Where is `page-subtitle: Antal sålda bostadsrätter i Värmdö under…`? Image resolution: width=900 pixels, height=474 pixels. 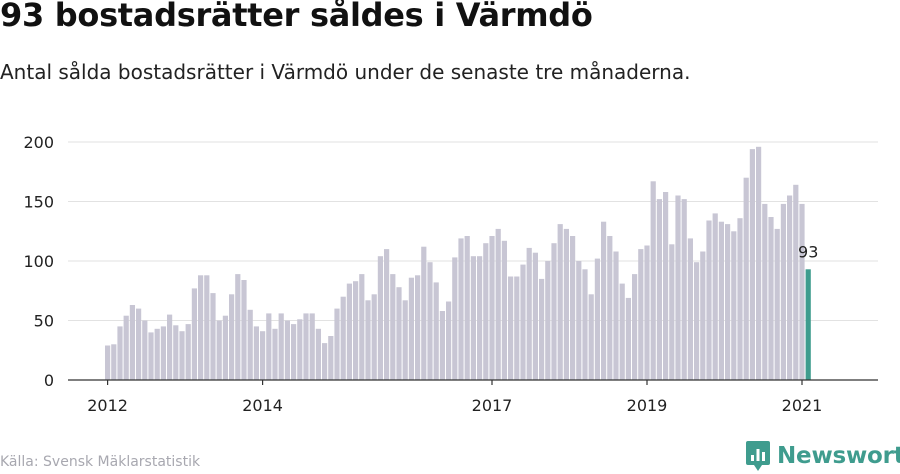 page-subtitle: Antal sålda bostadsrätter i Värmdö under… is located at coordinates (345, 72).